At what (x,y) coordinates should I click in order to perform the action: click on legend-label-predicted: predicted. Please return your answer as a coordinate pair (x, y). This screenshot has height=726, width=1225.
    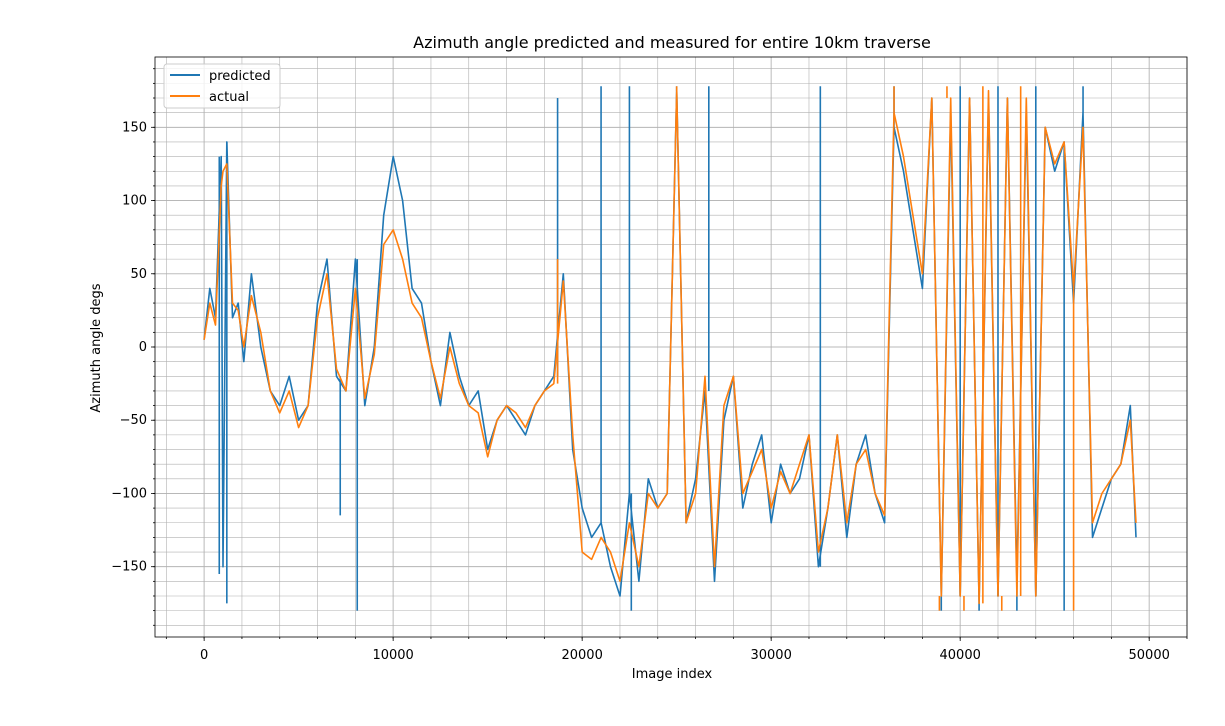
    Looking at the image, I should click on (240, 76).